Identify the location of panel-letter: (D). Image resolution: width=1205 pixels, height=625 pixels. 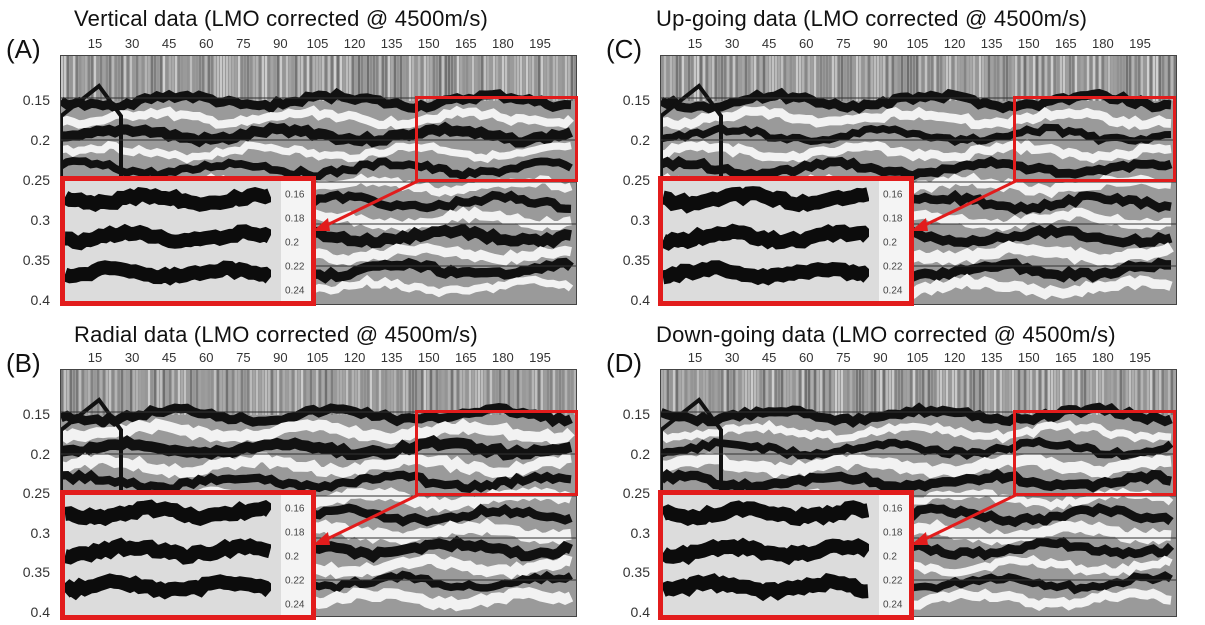
(624, 363).